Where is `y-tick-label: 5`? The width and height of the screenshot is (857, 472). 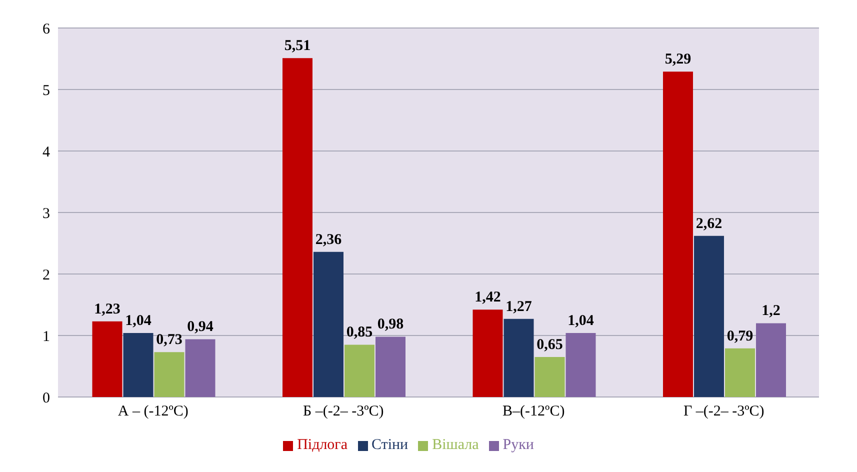
y-tick-label: 5 is located at coordinates (46, 90).